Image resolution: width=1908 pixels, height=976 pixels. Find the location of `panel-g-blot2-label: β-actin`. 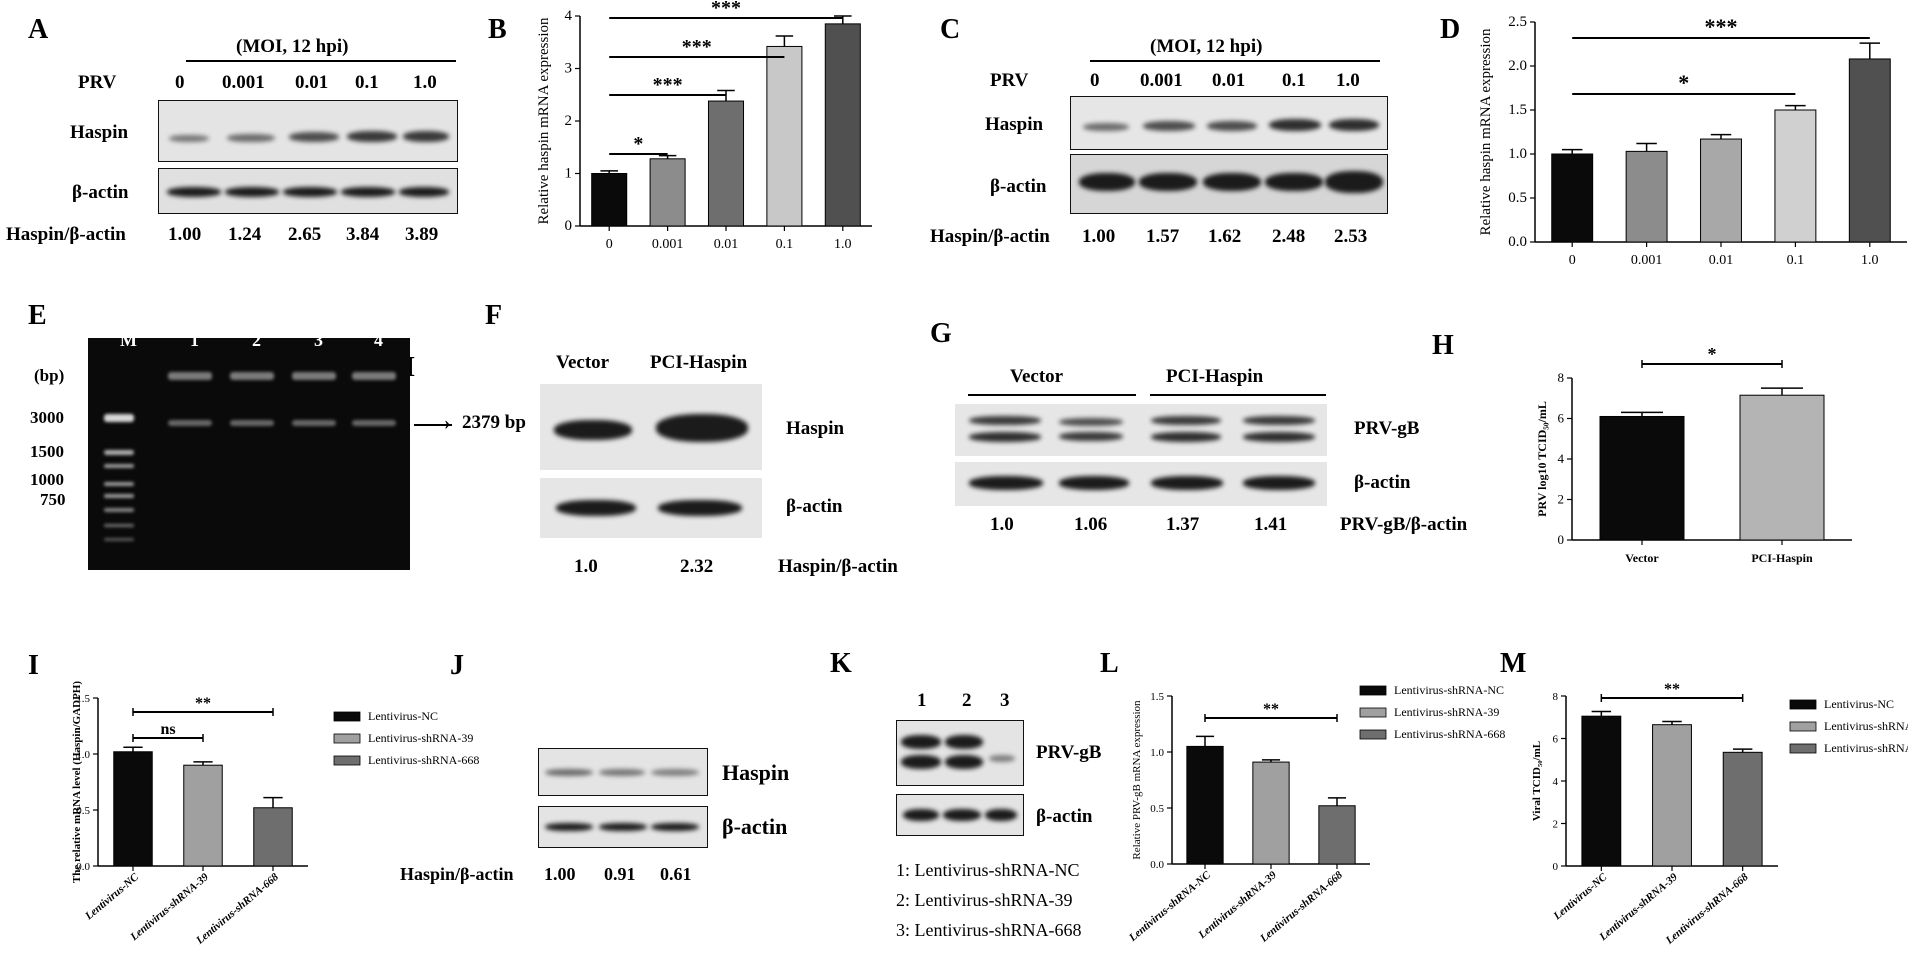

panel-g-blot2-label: β-actin is located at coordinates (1382, 482).